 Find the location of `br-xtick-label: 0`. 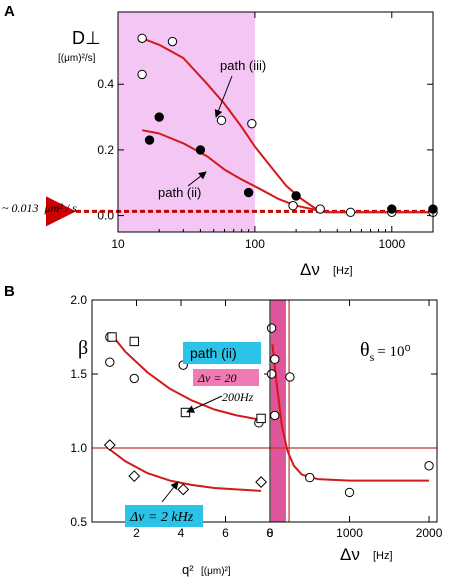

br-xtick-label: 0 is located at coordinates (270, 533).